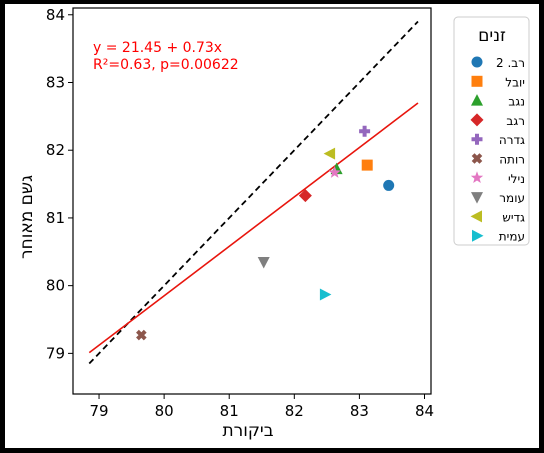 Image resolution: width=544 pixels, height=453 pixels. Describe the element at coordinates (98, 411) in the screenshot. I see `x-tick-label: 79` at that location.